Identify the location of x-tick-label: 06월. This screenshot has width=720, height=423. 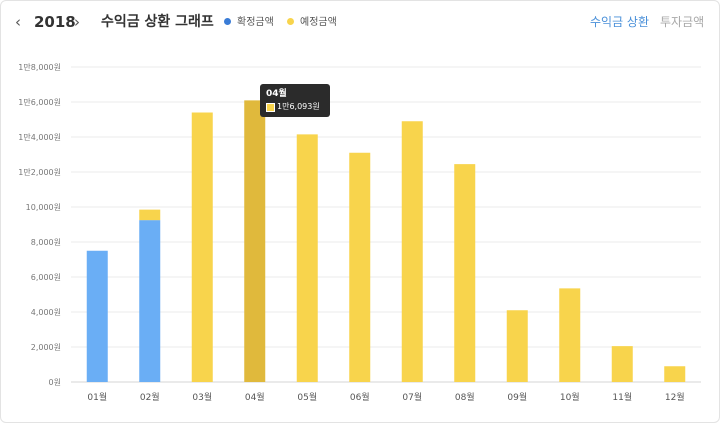
(360, 397).